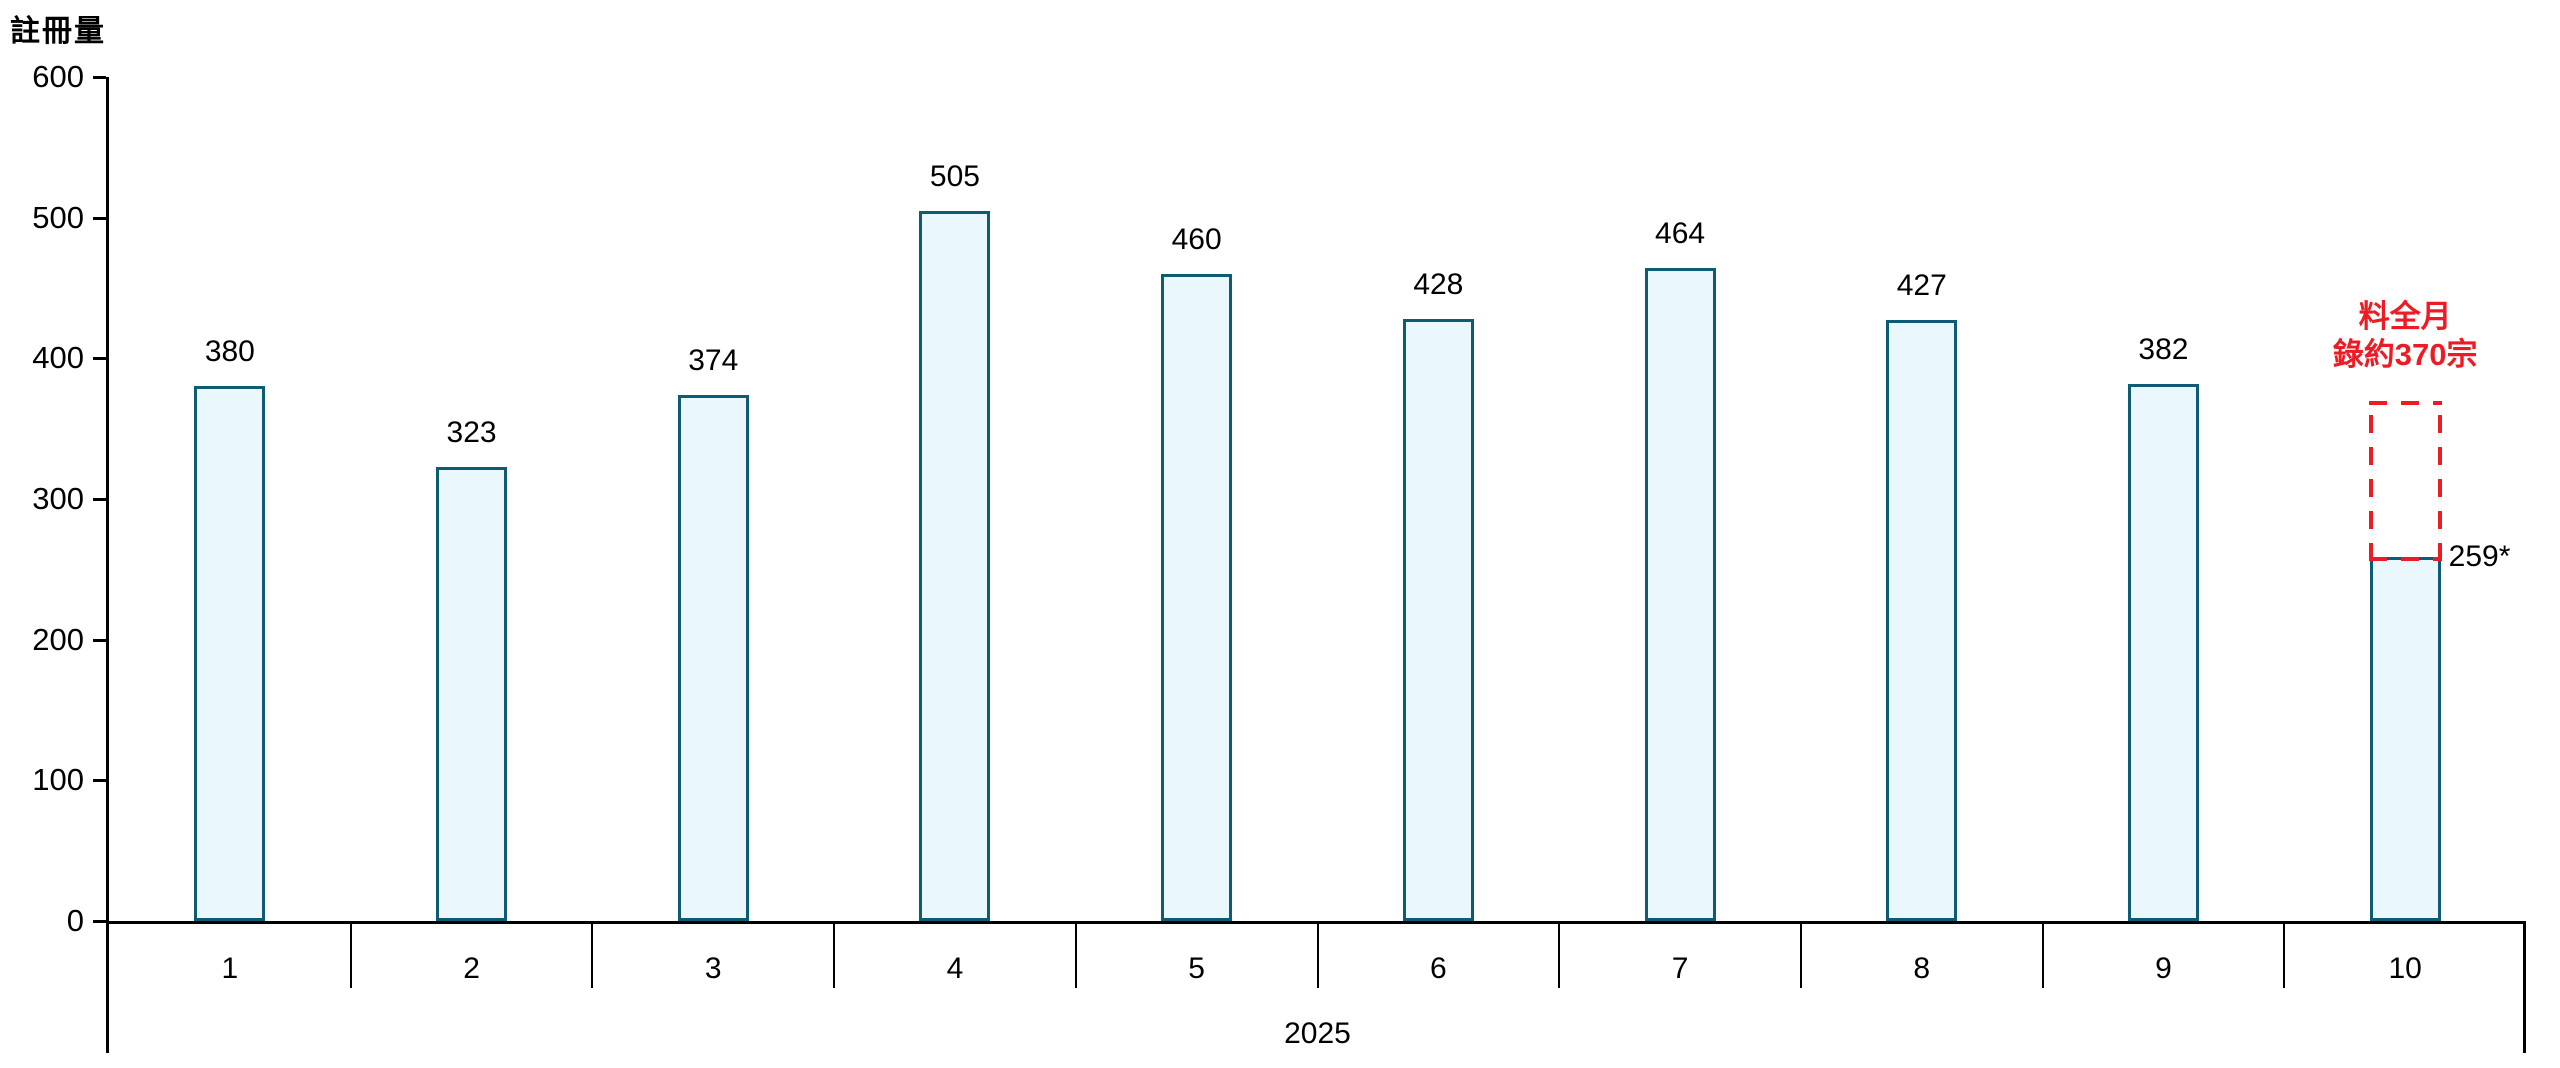  I want to click on x-axis-line, so click(1316, 922).